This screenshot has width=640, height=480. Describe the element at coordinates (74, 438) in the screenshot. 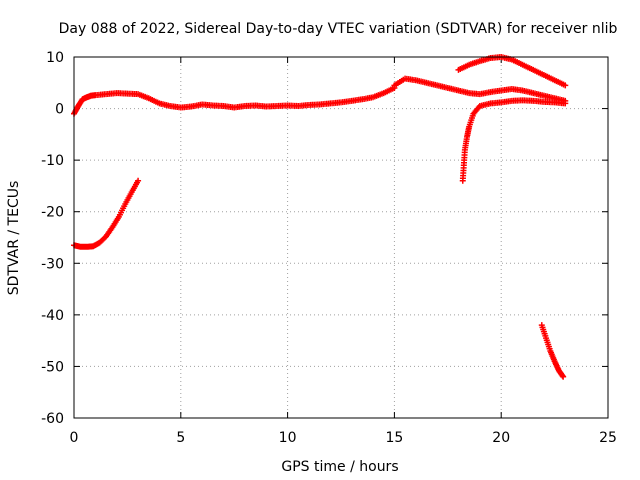

I see `x-tick-label: 0` at that location.